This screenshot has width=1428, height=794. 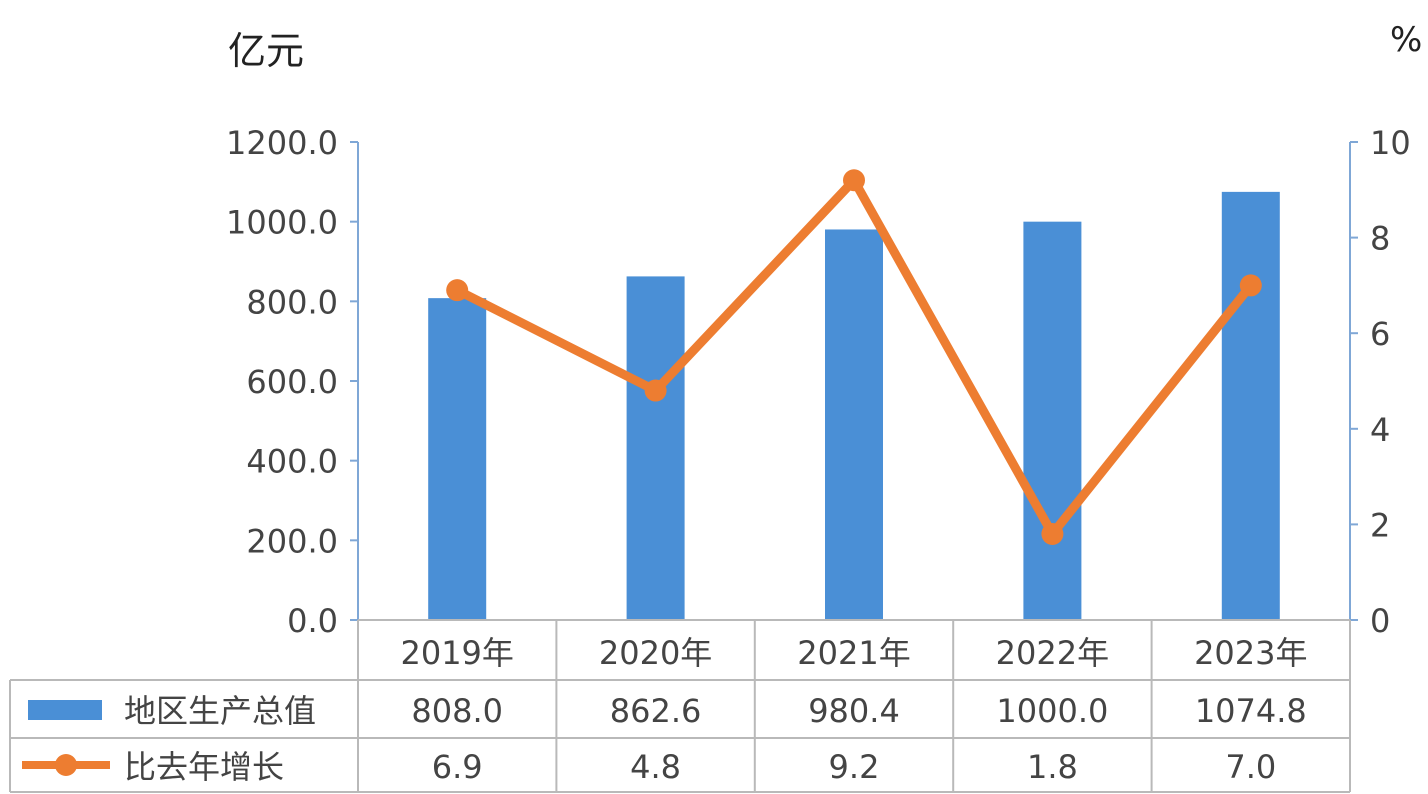 What do you see at coordinates (1380, 430) in the screenshot?
I see `right-axis-tick-label: 4` at bounding box center [1380, 430].